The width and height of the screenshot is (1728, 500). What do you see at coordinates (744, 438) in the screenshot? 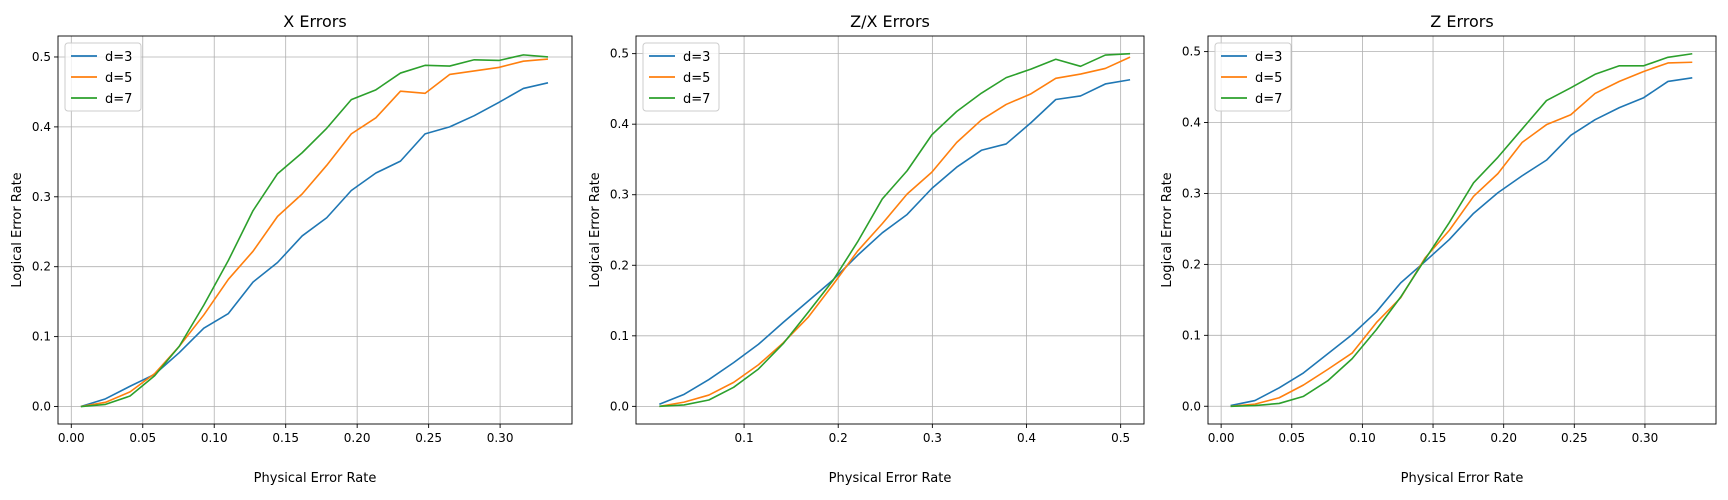
I see `x-tick-label: 0.1` at bounding box center [744, 438].